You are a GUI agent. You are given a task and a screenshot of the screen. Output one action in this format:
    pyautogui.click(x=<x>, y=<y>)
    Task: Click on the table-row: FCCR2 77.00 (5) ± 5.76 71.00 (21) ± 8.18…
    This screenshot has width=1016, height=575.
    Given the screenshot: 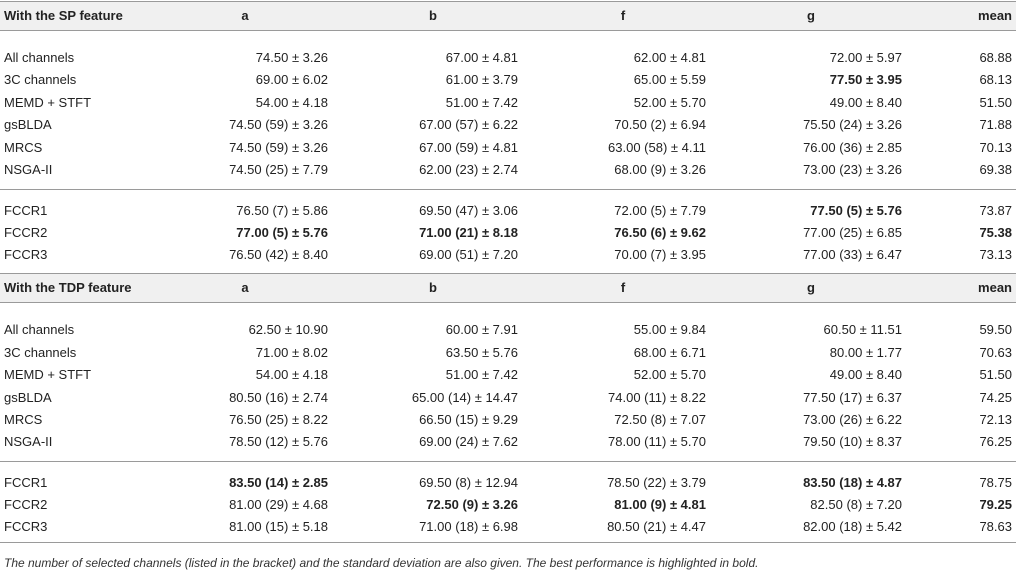 What is the action you would take?
    pyautogui.click(x=508, y=233)
    